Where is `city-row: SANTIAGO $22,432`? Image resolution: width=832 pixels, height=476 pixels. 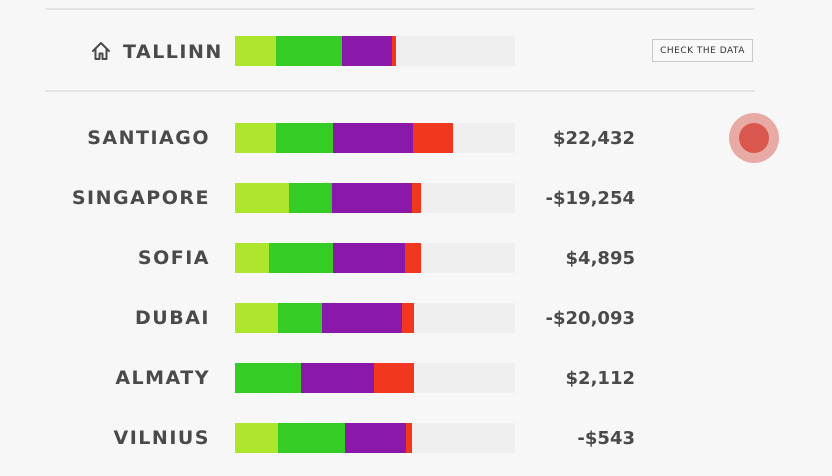 city-row: SANTIAGO $22,432 is located at coordinates (416, 138).